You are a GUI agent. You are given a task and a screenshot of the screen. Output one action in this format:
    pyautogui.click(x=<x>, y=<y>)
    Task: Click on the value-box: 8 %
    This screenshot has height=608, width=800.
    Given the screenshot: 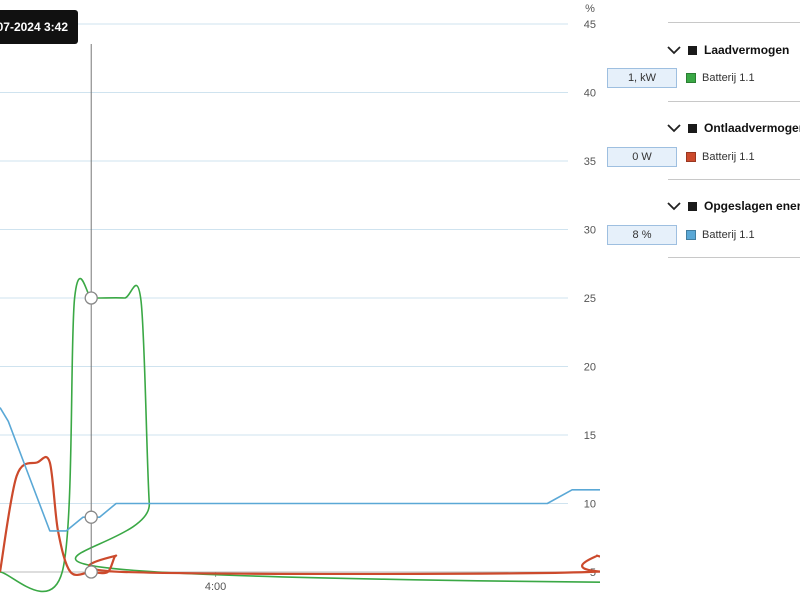 What is the action you would take?
    pyautogui.click(x=642, y=235)
    